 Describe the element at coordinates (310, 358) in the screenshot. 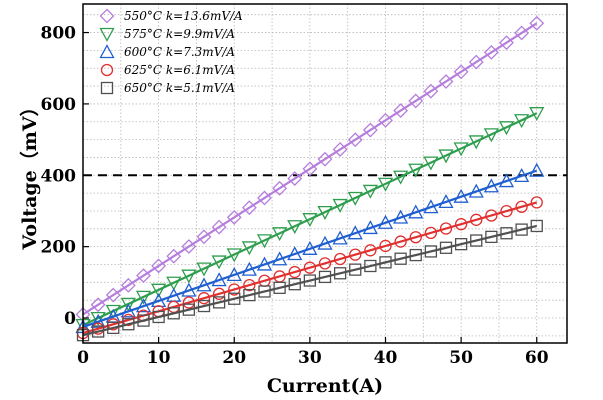

I see `x-tick-label: 30` at that location.